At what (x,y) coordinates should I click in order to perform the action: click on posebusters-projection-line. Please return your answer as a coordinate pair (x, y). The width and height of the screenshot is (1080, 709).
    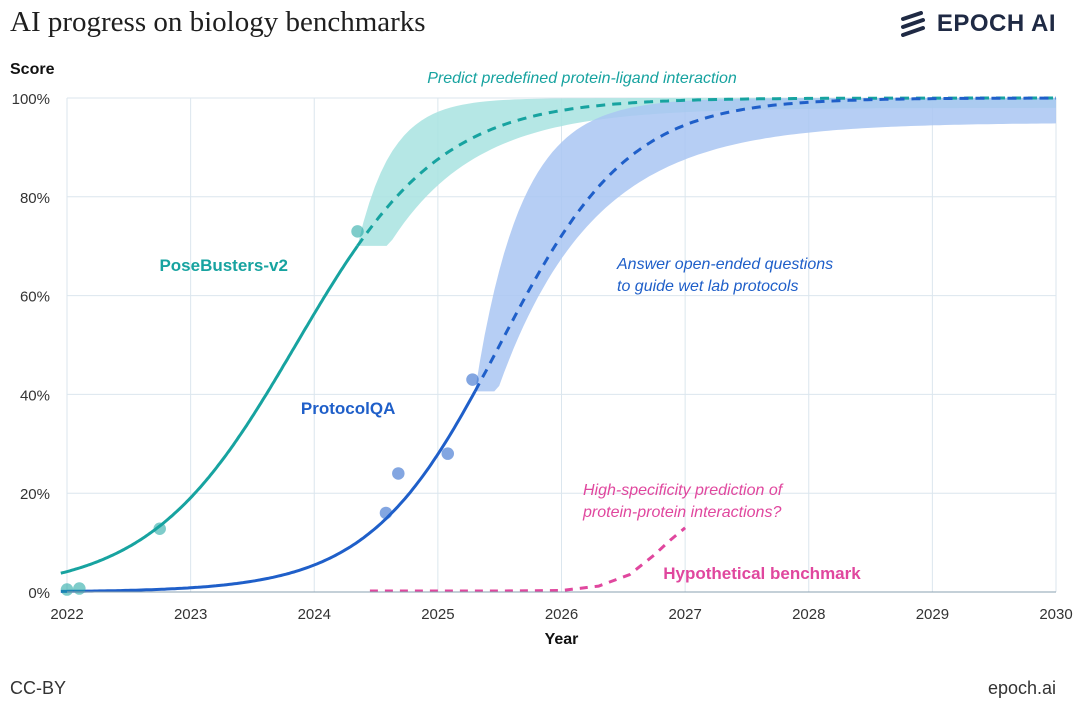
    Looking at the image, I should click on (706, 171).